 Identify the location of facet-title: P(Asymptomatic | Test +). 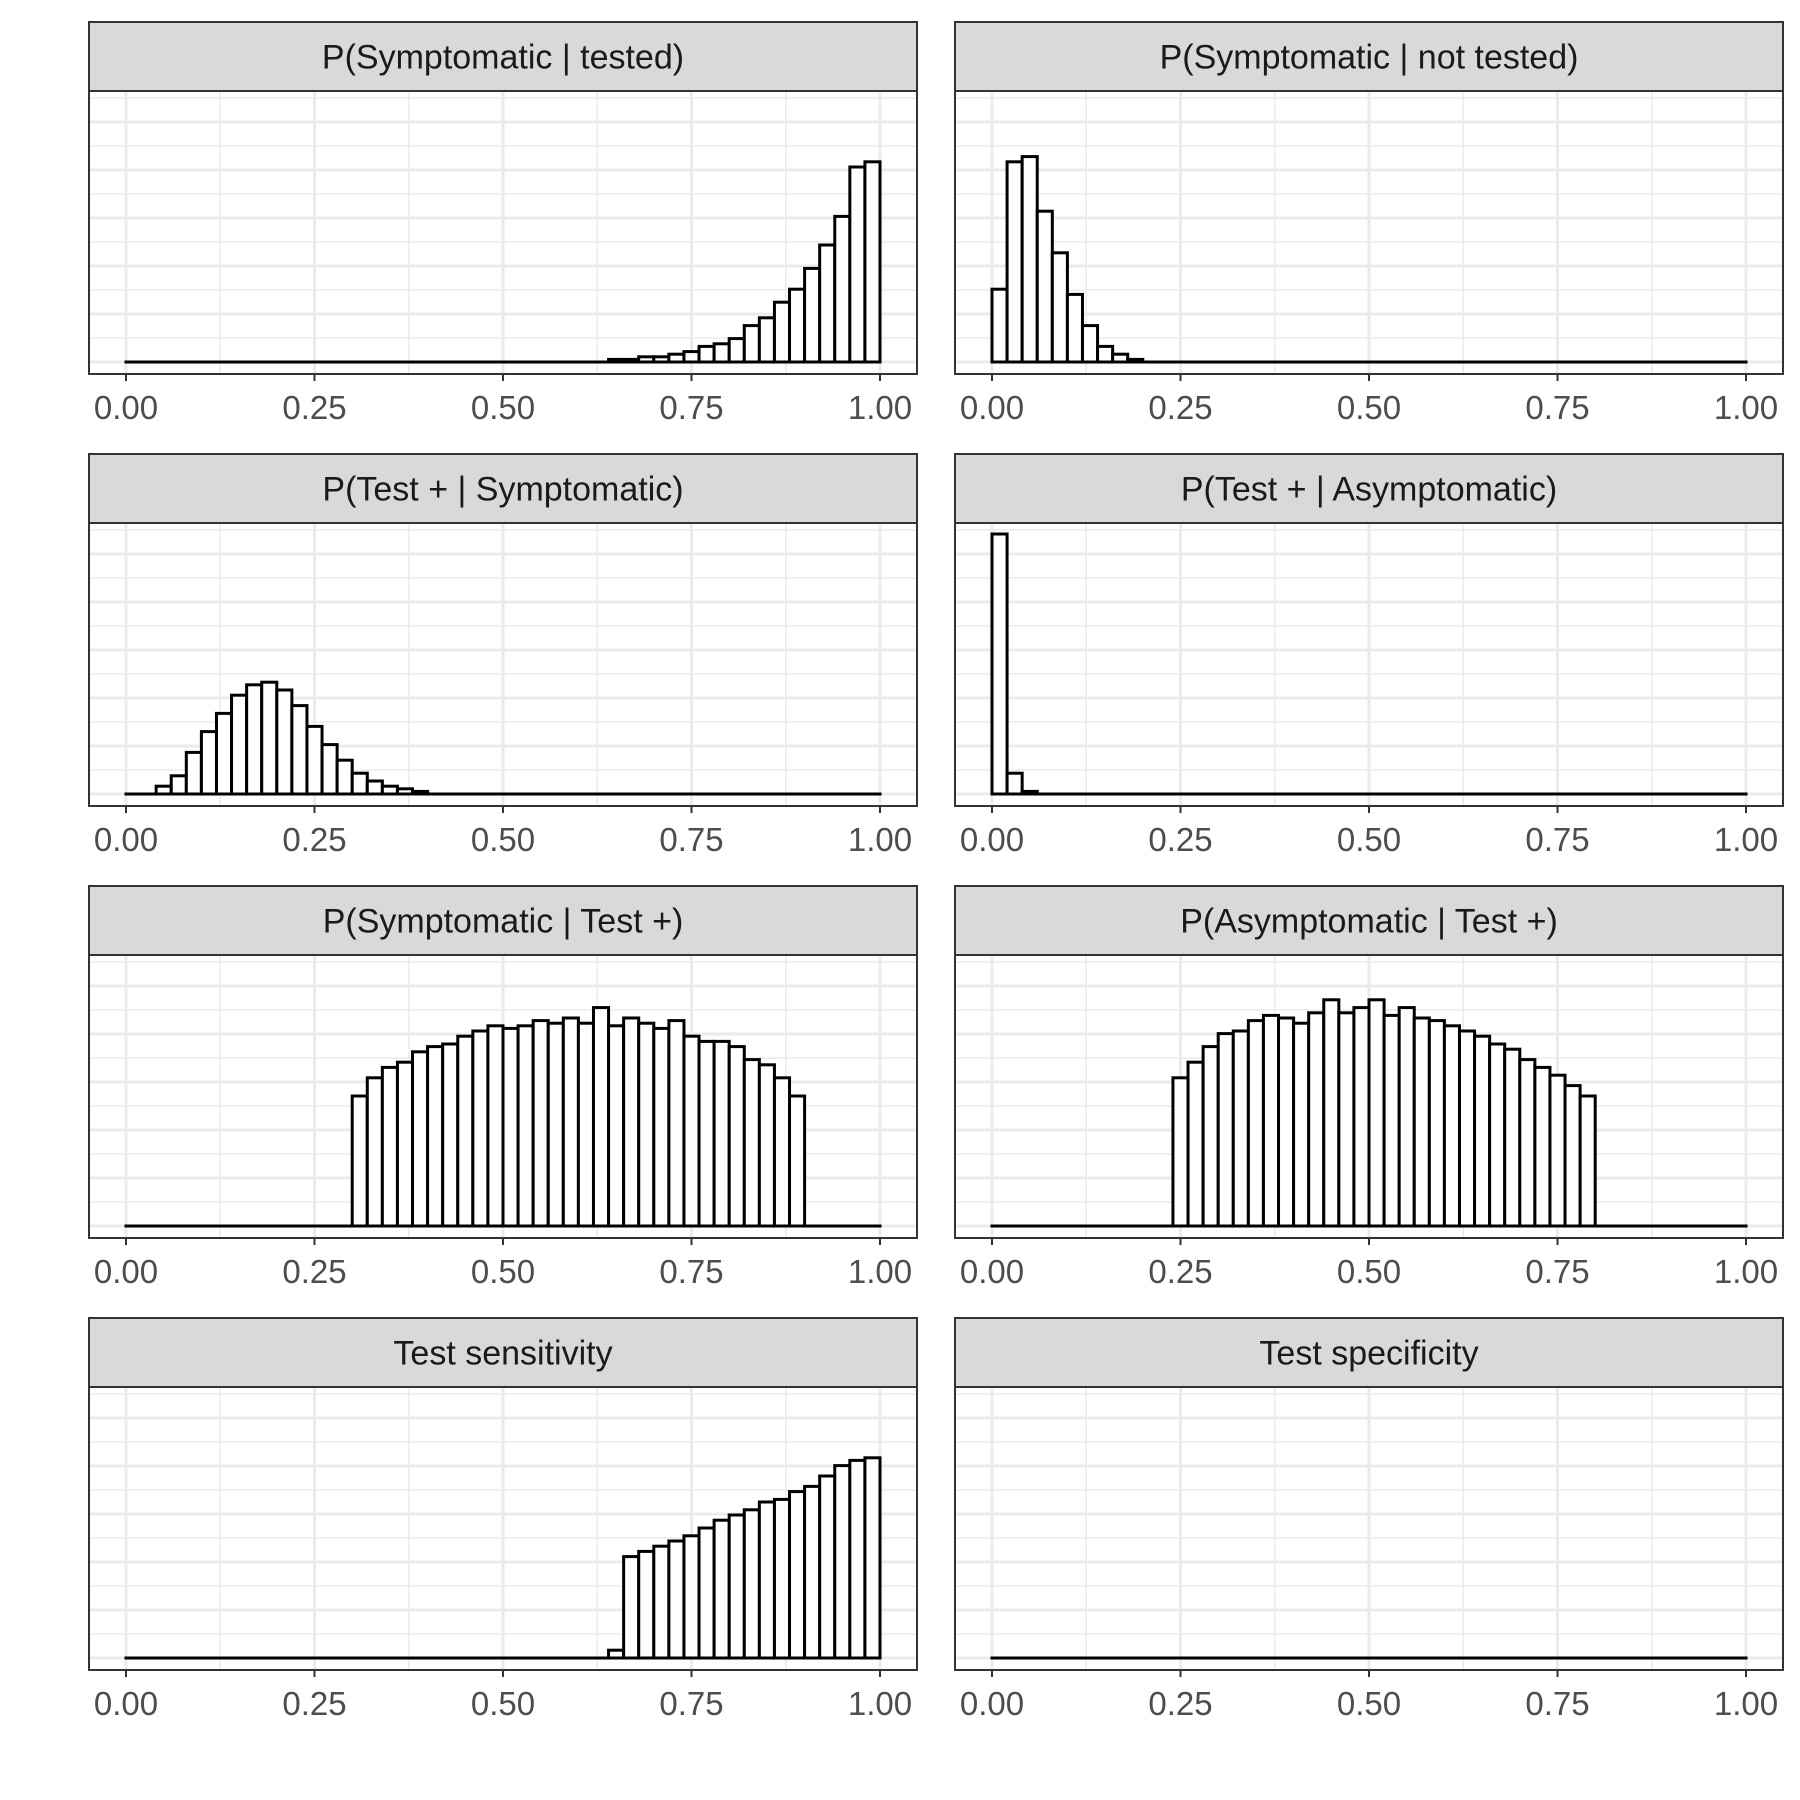
(1369, 922).